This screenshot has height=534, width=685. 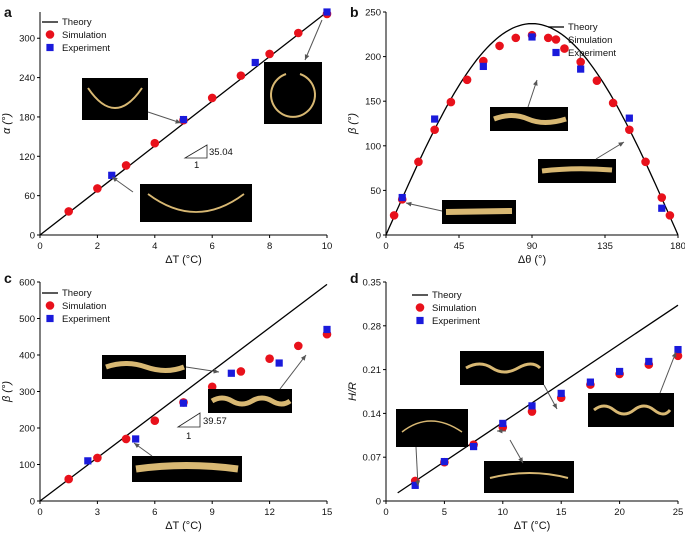 I want to click on y-tick-label: 0.35, so click(x=372, y=283).